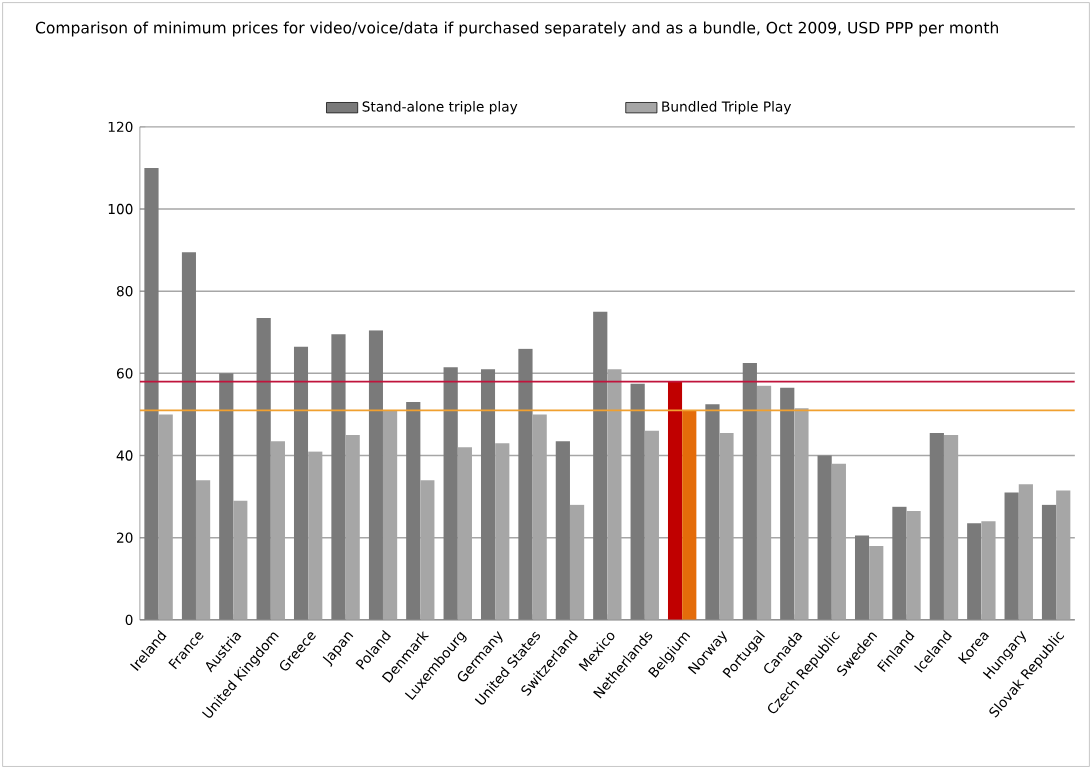 This screenshot has width=1092, height=769. I want to click on y-tick-label: 120, so click(120, 127).